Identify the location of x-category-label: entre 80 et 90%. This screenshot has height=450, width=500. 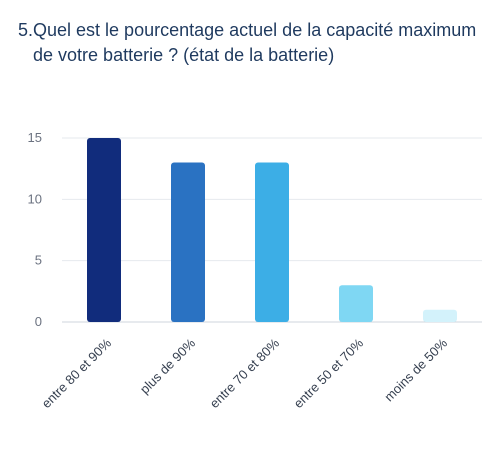
(77, 373).